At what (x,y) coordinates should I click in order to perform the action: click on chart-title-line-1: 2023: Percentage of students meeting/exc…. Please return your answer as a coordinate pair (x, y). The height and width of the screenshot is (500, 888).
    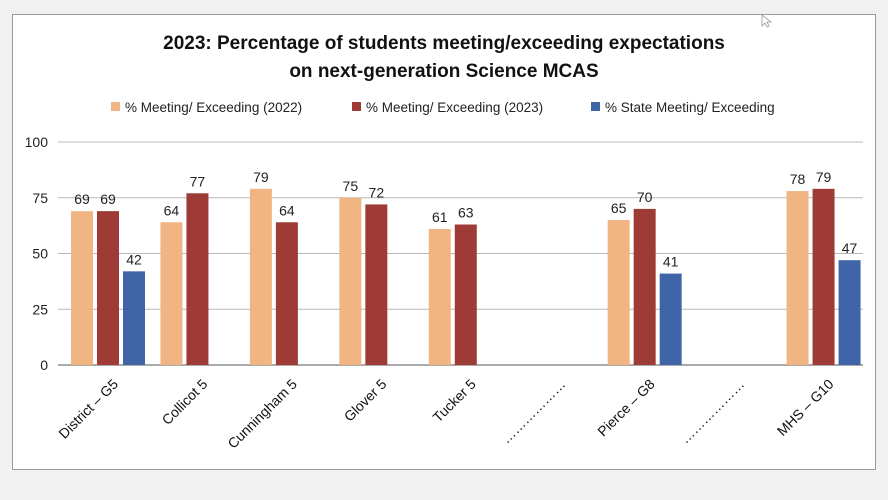
    Looking at the image, I should click on (444, 43).